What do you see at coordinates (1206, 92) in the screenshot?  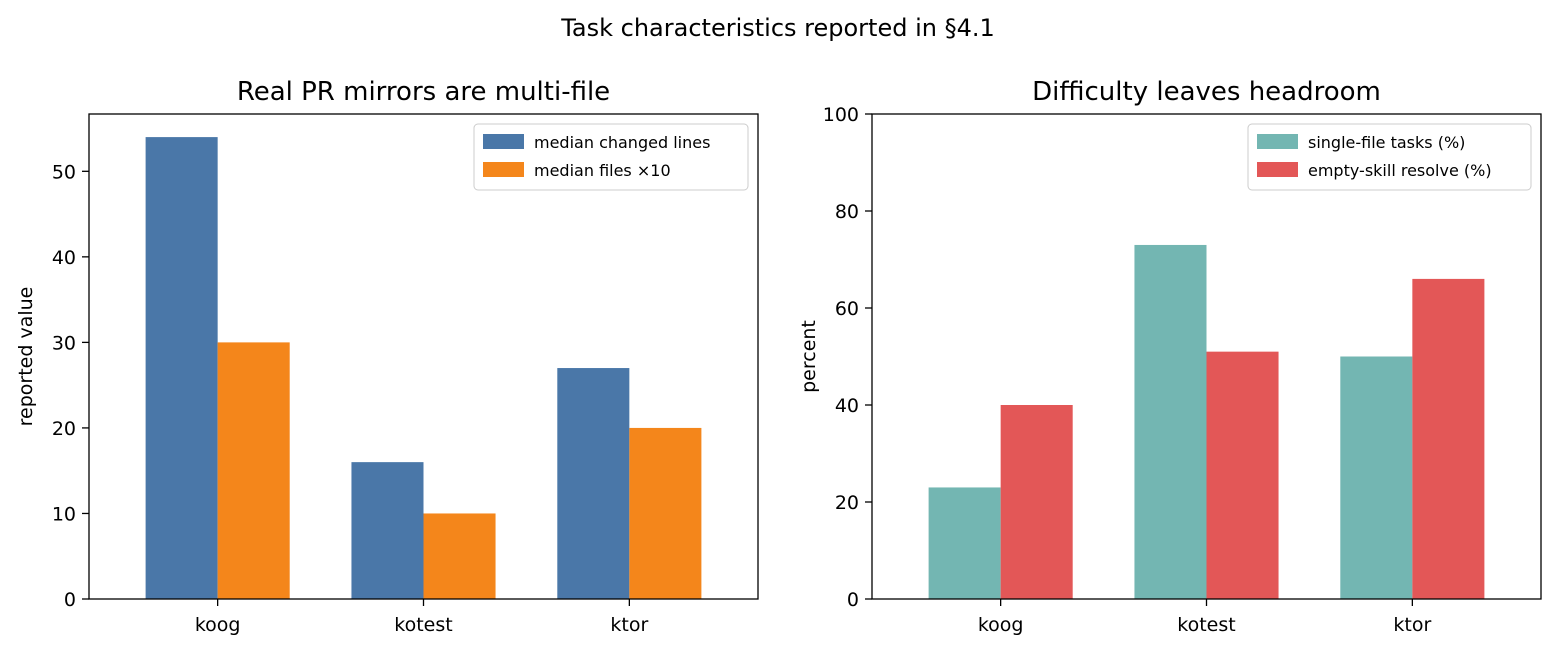 I see `chart-title: Difficulty leaves headroom` at bounding box center [1206, 92].